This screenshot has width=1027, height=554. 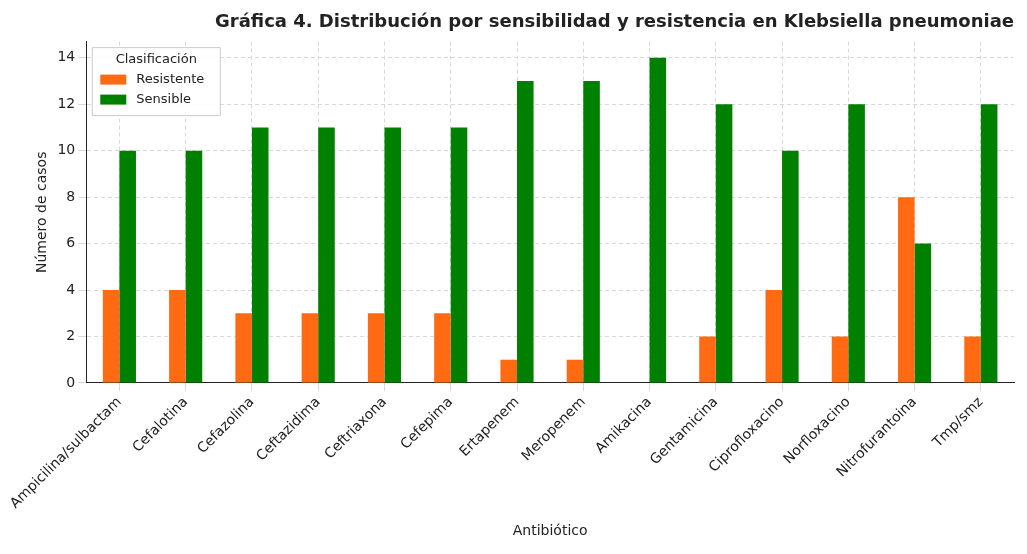 What do you see at coordinates (164, 98) in the screenshot?
I see `legend-label: Sensible` at bounding box center [164, 98].